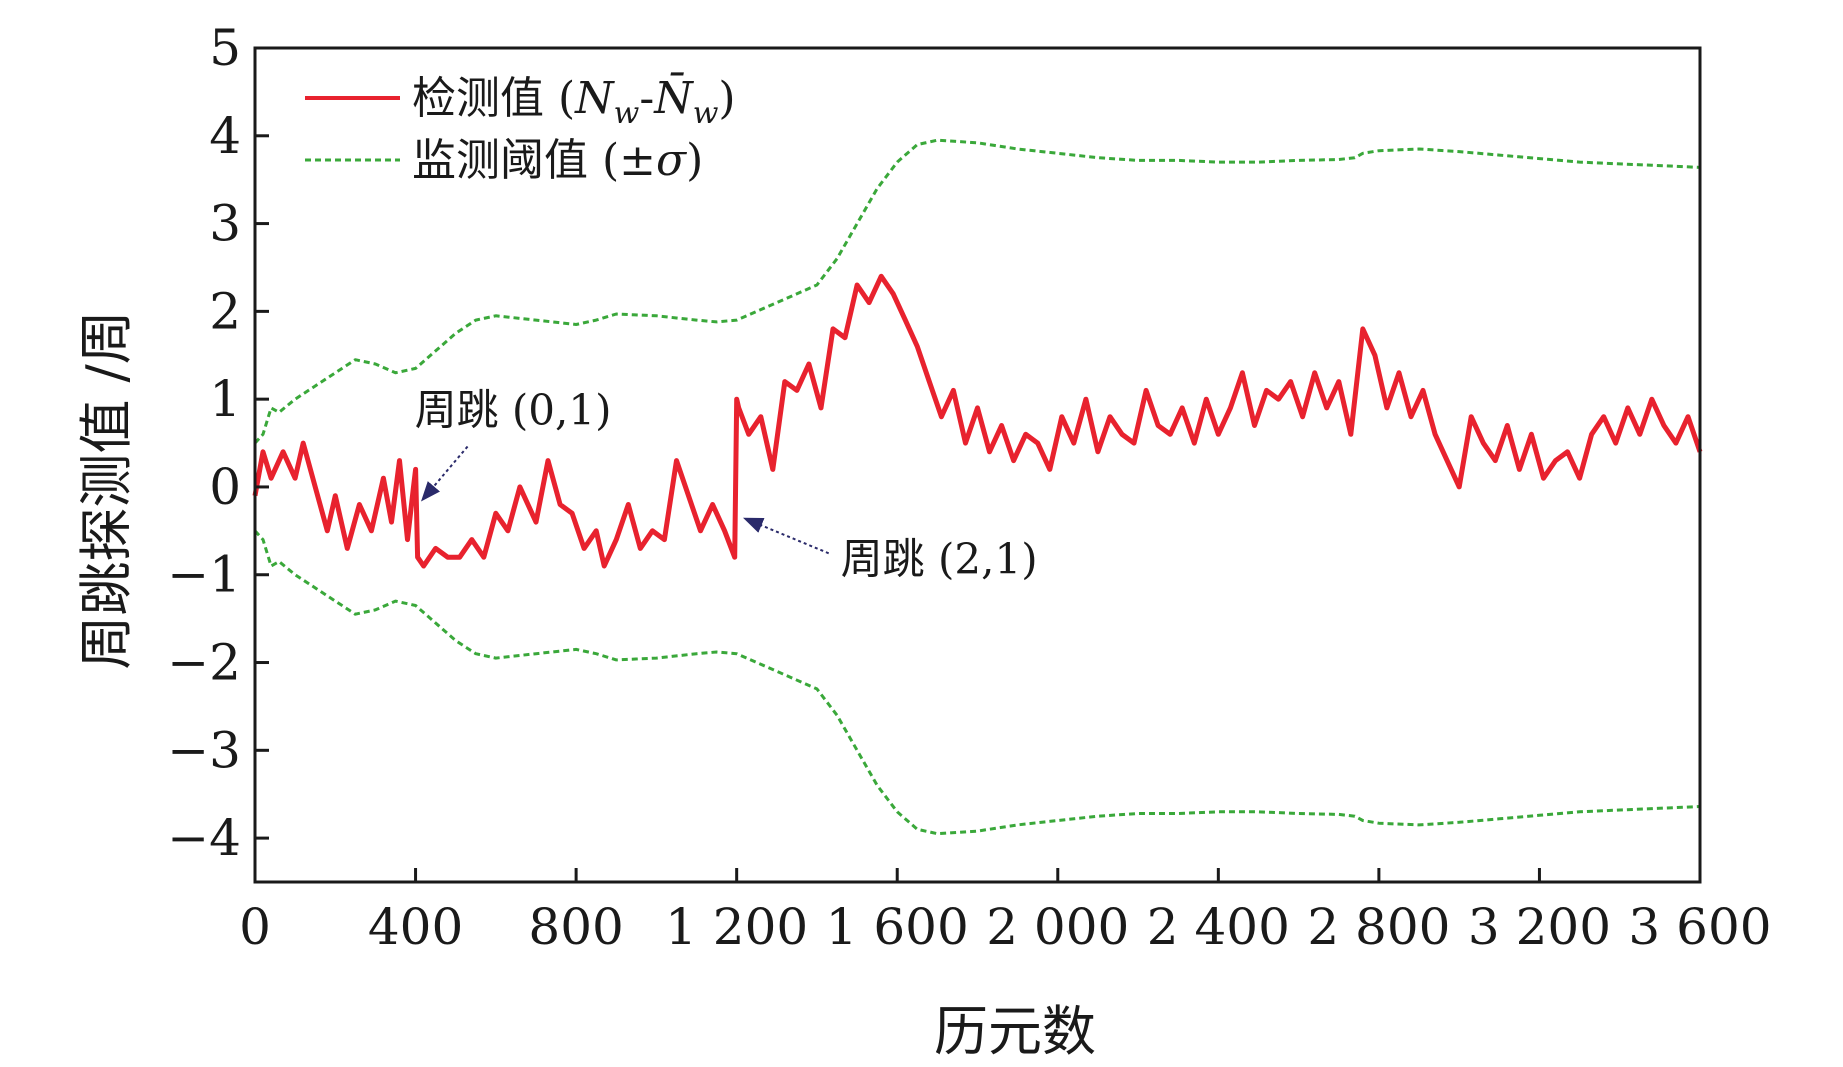 The height and width of the screenshot is (1067, 1843). What do you see at coordinates (225, 48) in the screenshot?
I see `y-tick-label: 5` at bounding box center [225, 48].